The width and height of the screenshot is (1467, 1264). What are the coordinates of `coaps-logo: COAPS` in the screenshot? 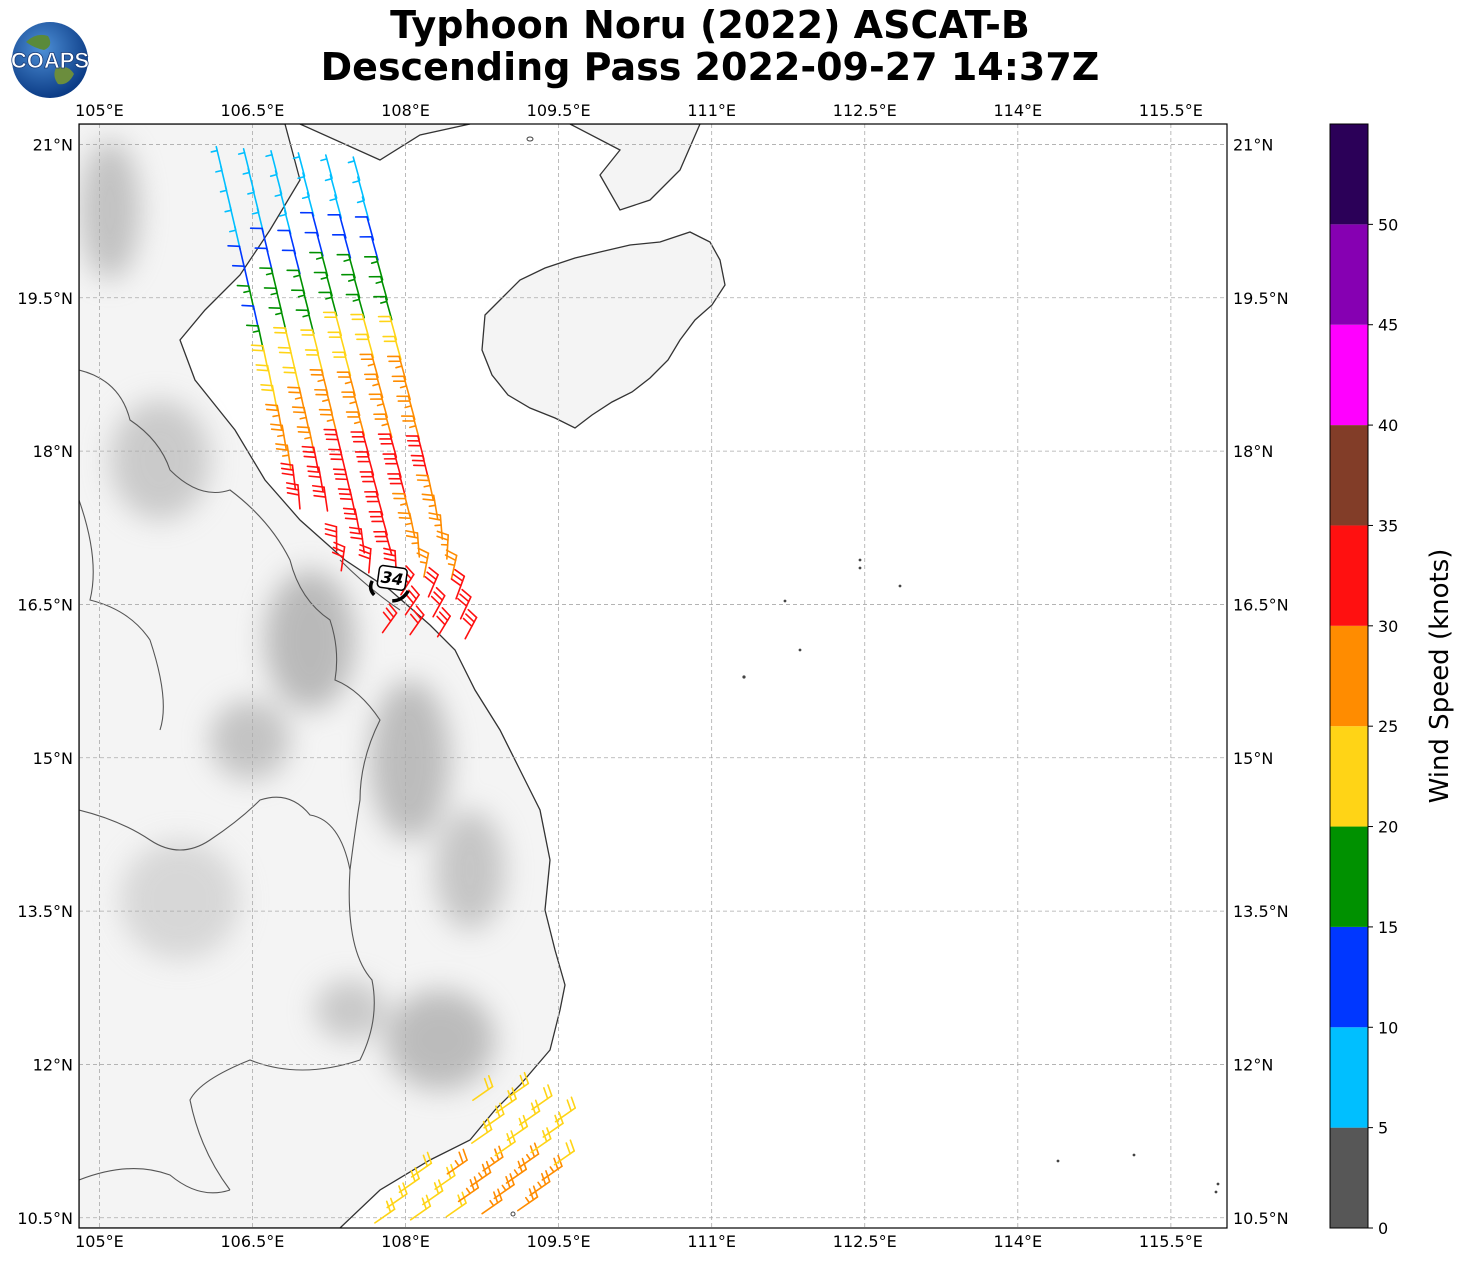 It's located at (50, 60).